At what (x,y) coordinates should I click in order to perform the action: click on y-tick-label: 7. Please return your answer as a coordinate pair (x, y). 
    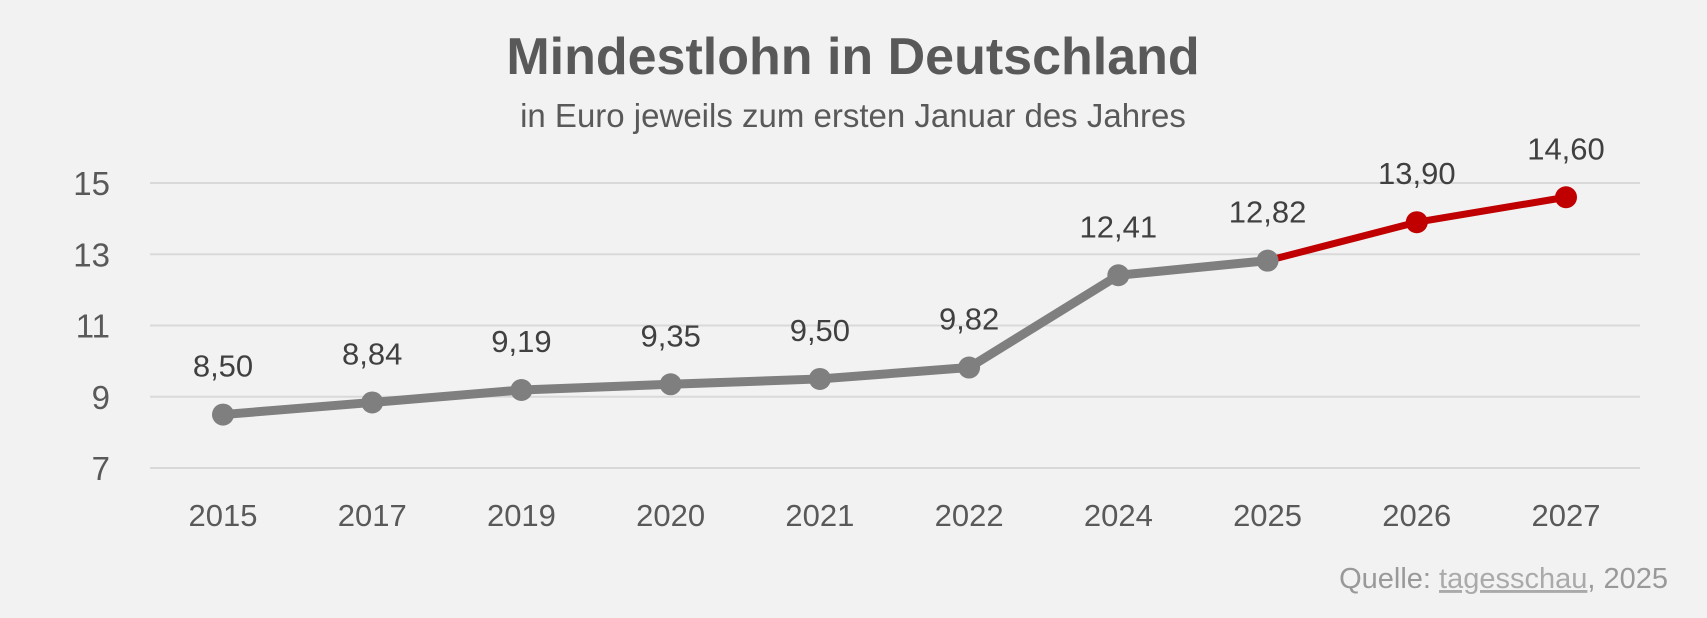
    Looking at the image, I should click on (101, 468).